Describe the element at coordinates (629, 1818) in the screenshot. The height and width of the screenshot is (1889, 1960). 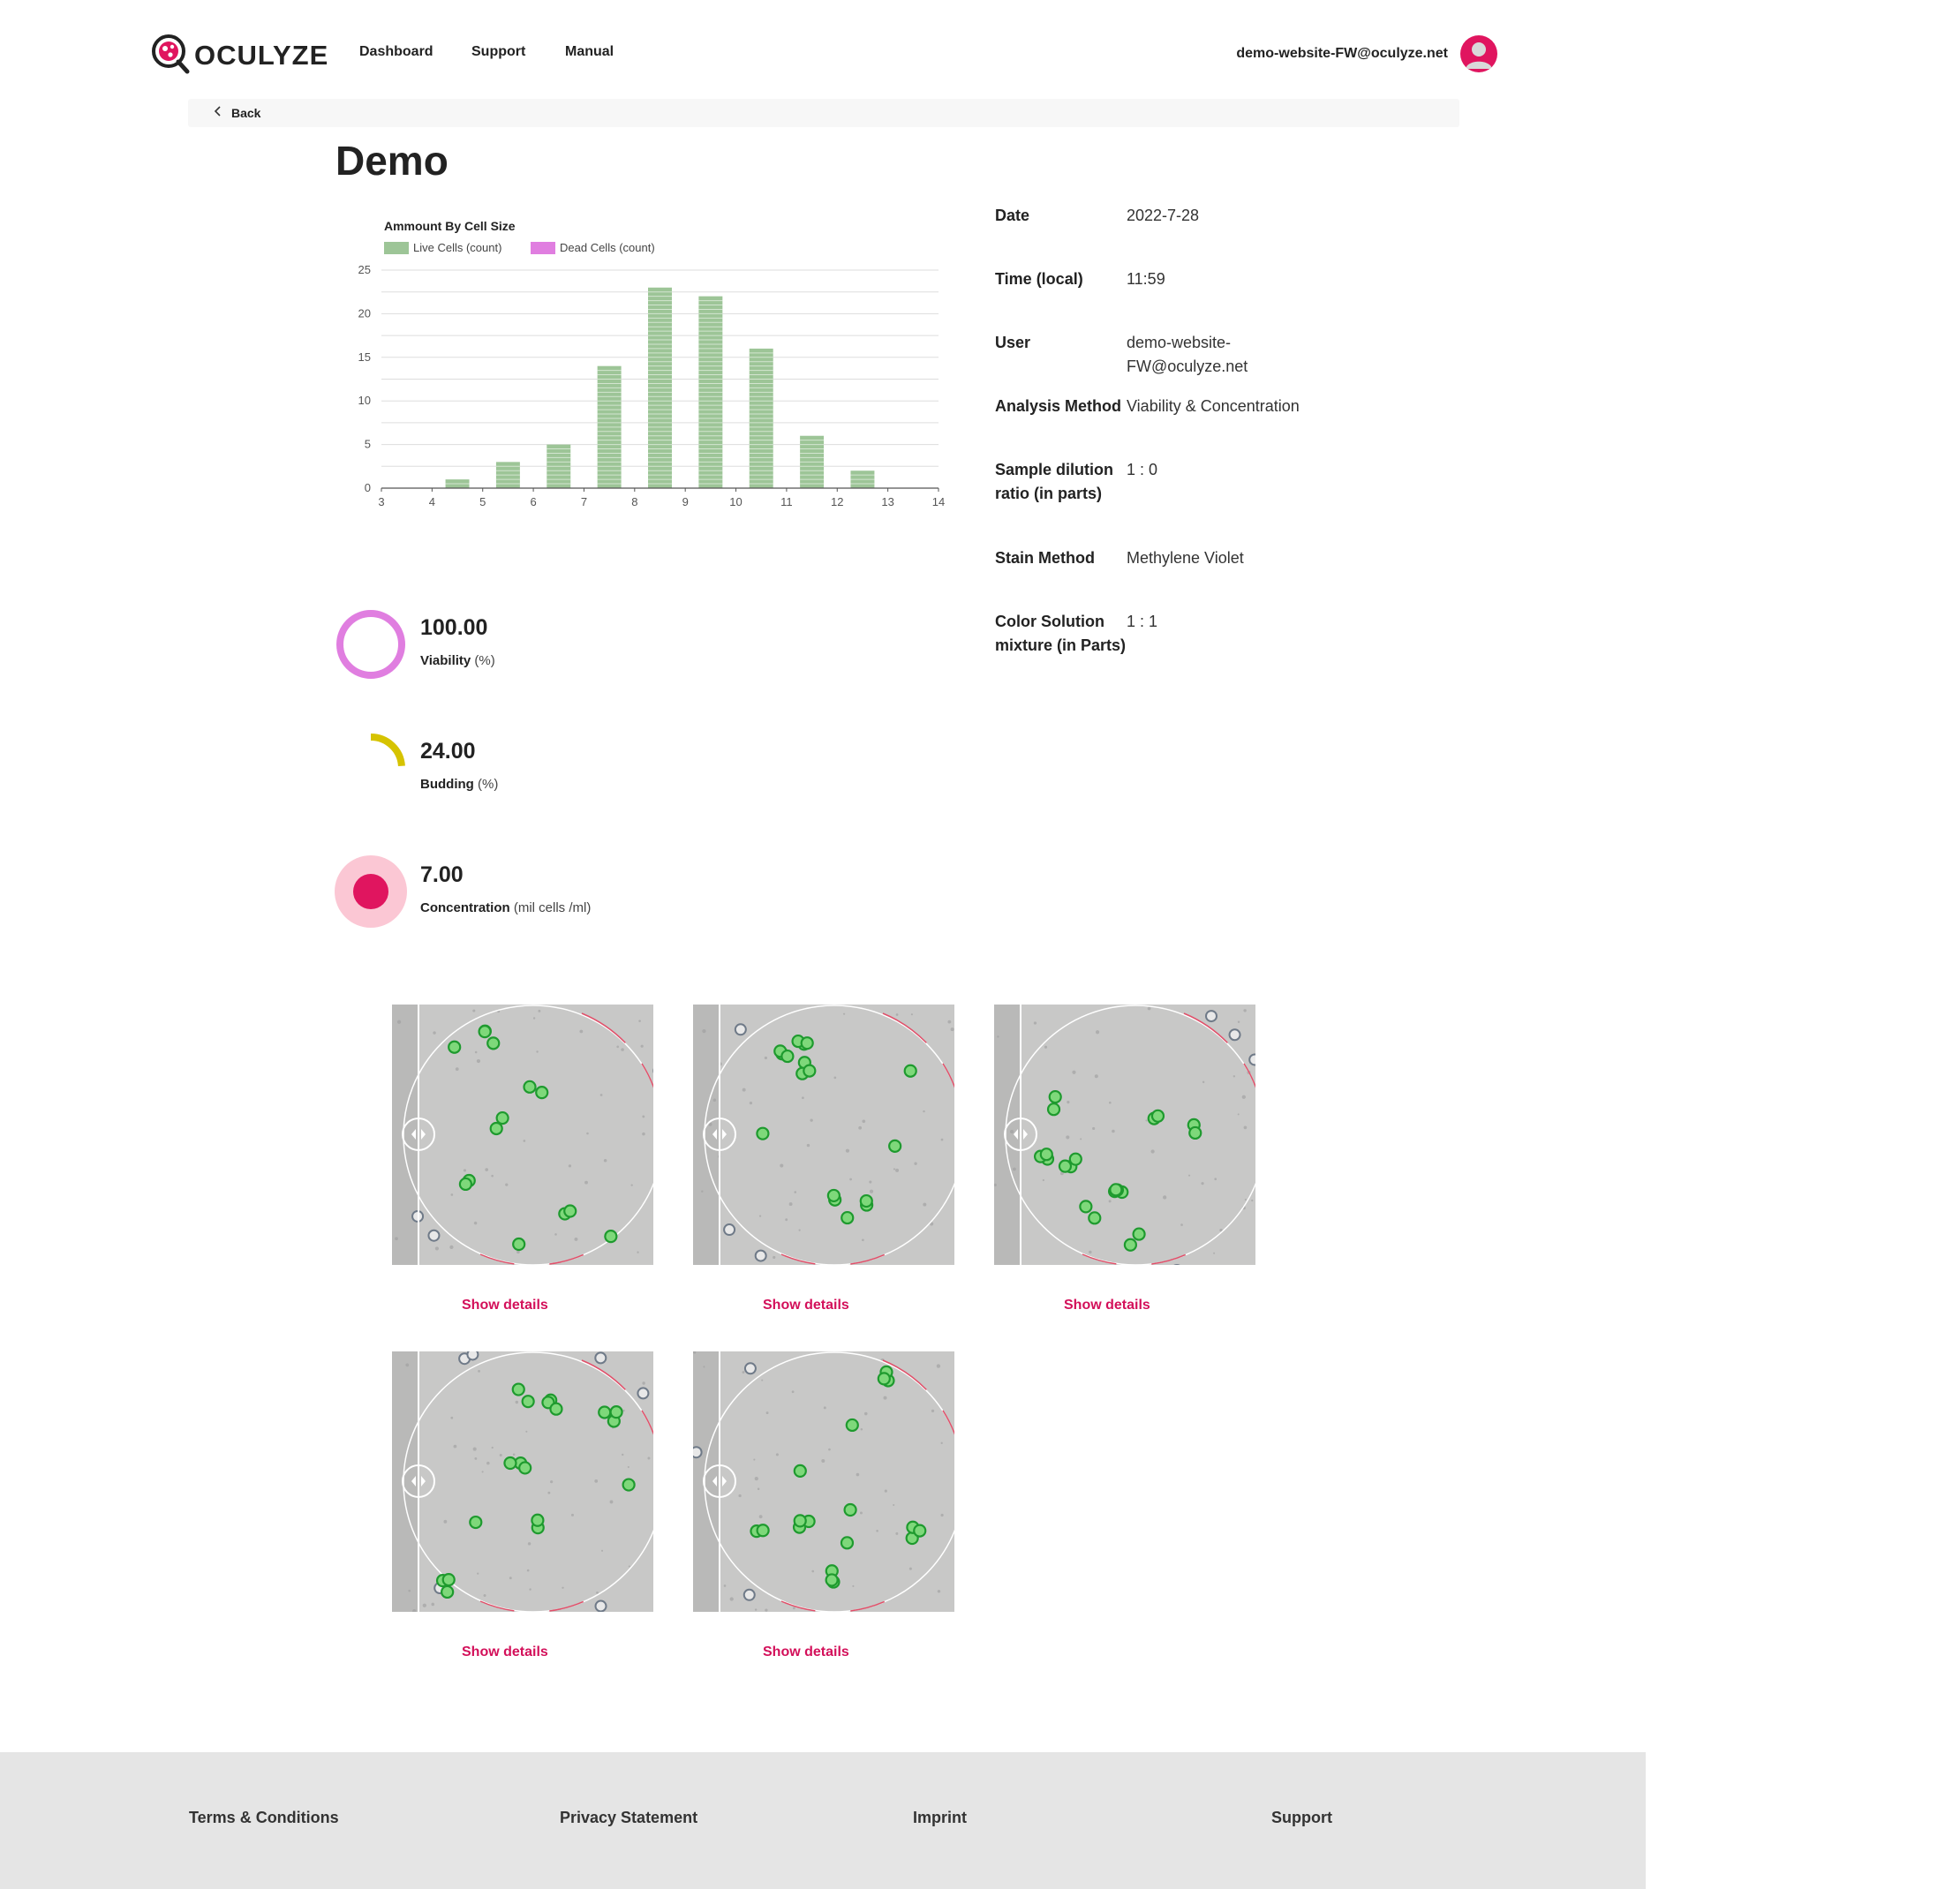
I see `footer-privacy-link: Privacy Statement` at that location.